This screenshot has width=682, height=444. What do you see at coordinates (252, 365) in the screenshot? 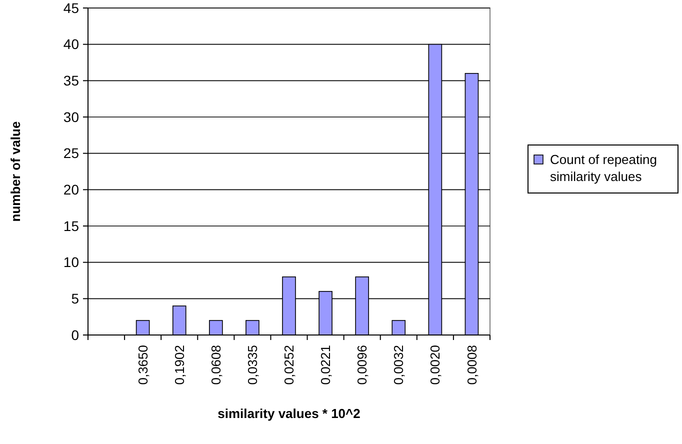
I see `x-tick-label: 0,0335` at bounding box center [252, 365].